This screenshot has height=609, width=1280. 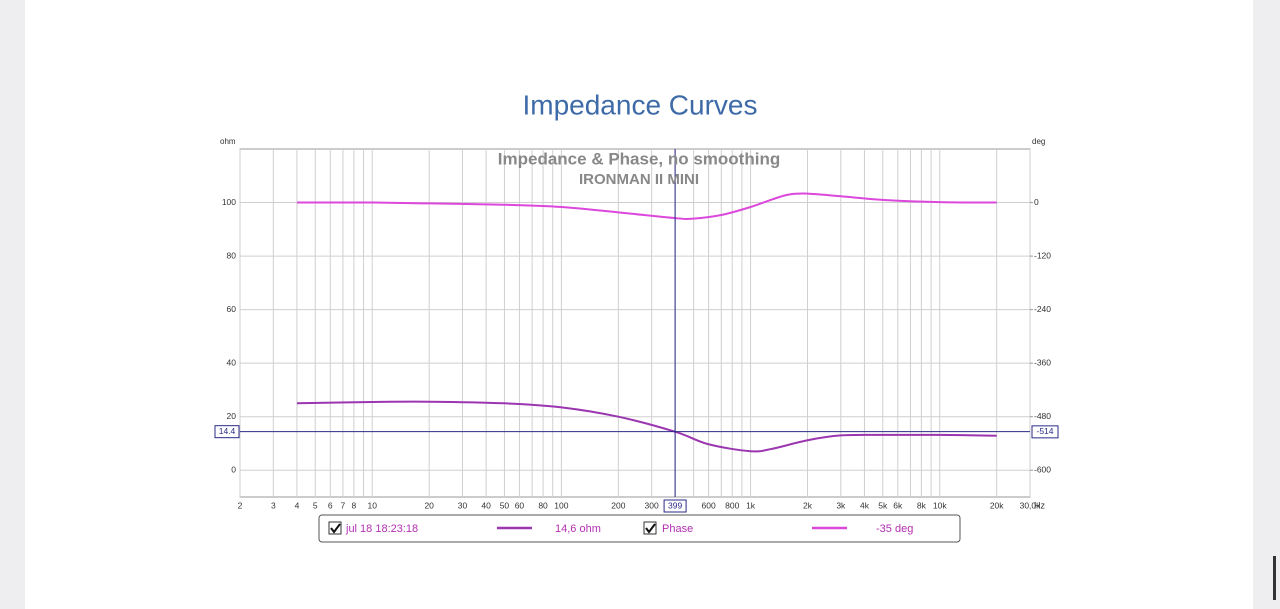 What do you see at coordinates (1042, 469) in the screenshot?
I see `y2-tick-label: -600` at bounding box center [1042, 469].